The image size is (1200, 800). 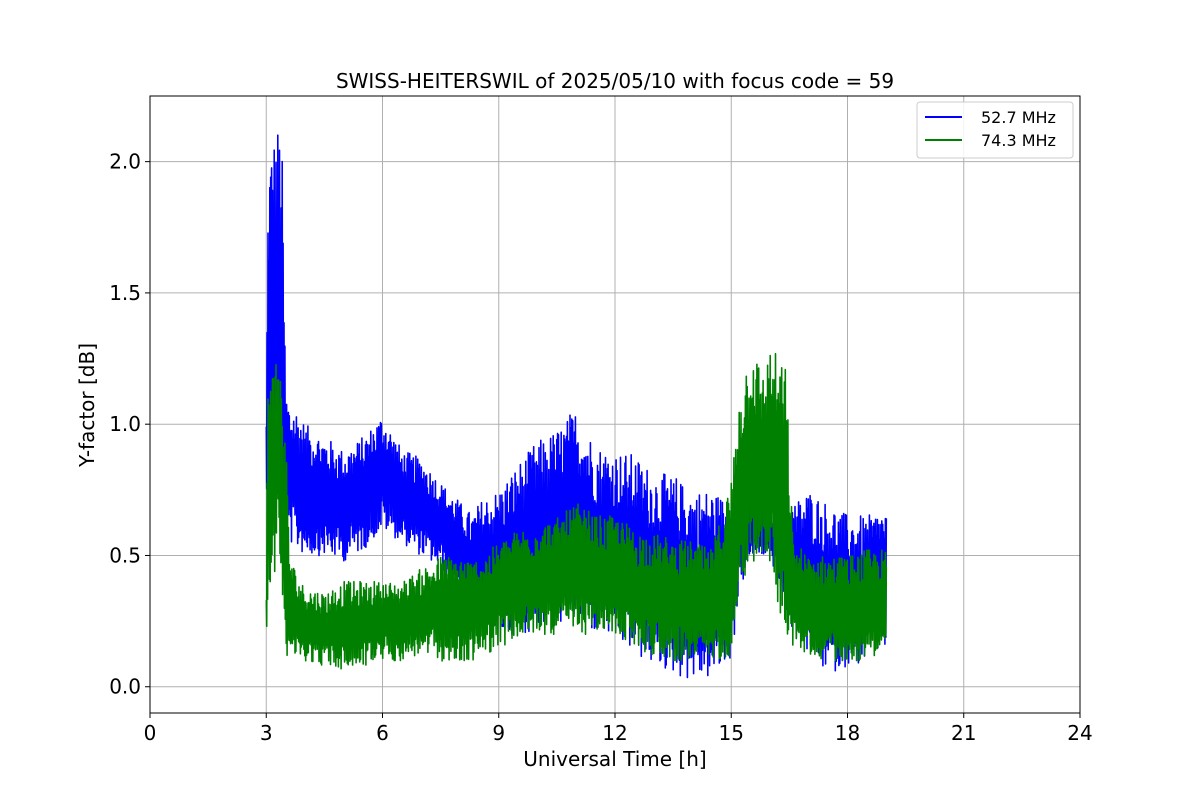 What do you see at coordinates (266, 733) in the screenshot?
I see `x-tick-label: 3` at bounding box center [266, 733].